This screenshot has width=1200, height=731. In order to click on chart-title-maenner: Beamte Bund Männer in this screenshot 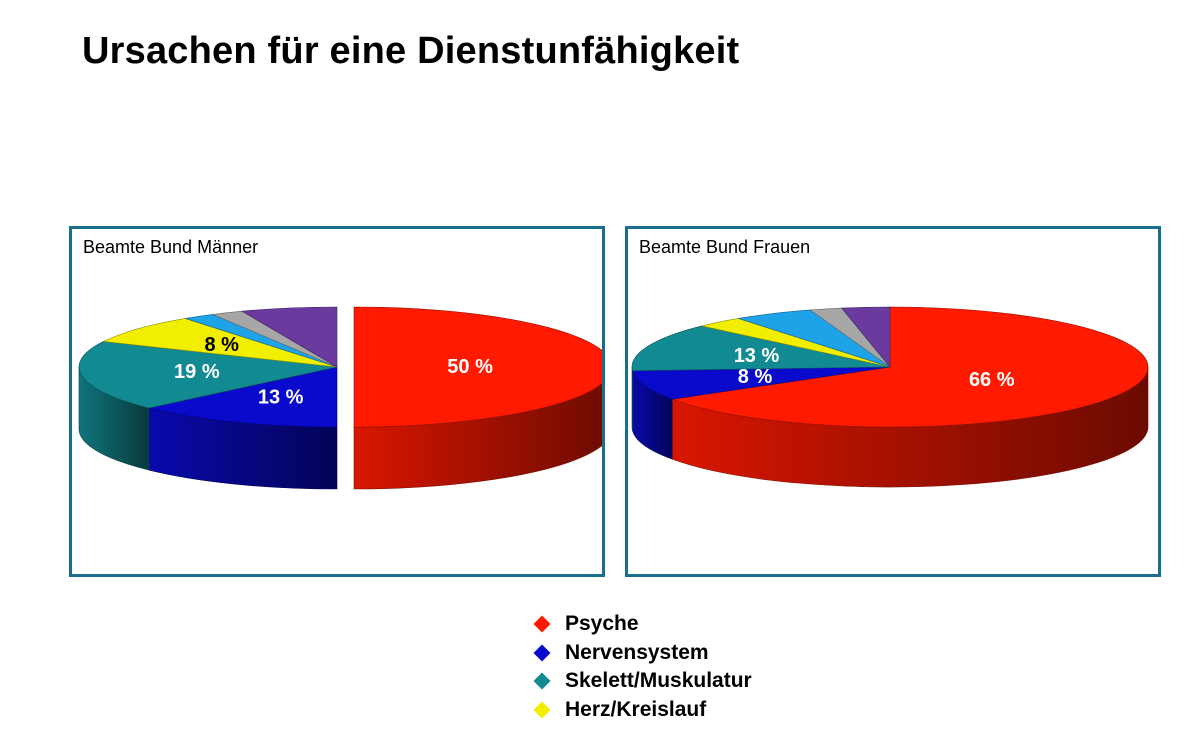, I will do `click(171, 247)`.